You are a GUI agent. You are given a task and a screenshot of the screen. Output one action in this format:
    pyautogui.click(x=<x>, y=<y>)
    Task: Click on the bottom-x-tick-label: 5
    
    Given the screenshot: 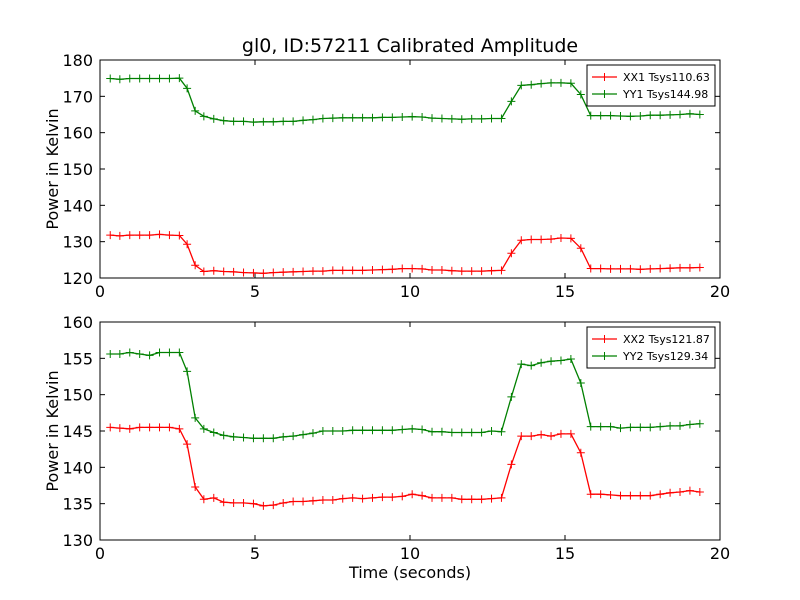 What is the action you would take?
    pyautogui.click(x=255, y=553)
    